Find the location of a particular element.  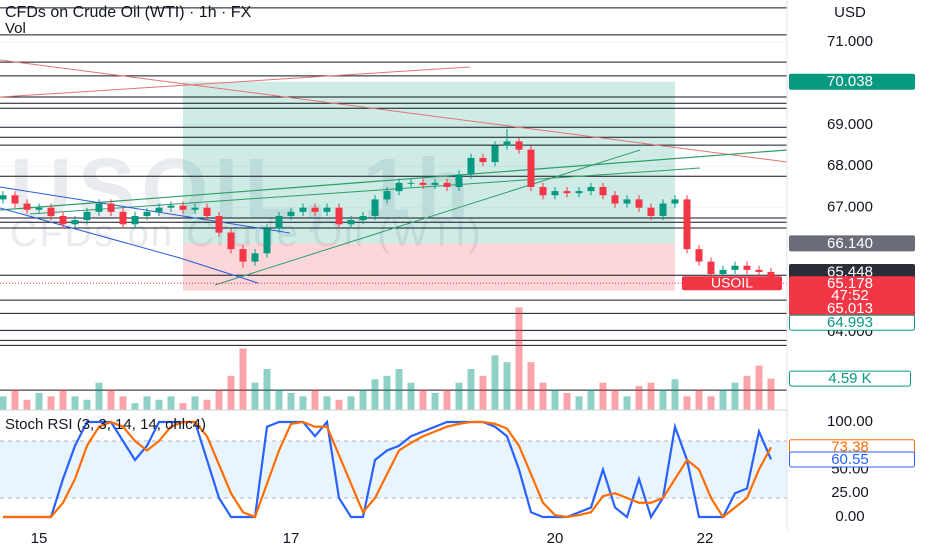

ask-bg is located at coordinates (852, 322).